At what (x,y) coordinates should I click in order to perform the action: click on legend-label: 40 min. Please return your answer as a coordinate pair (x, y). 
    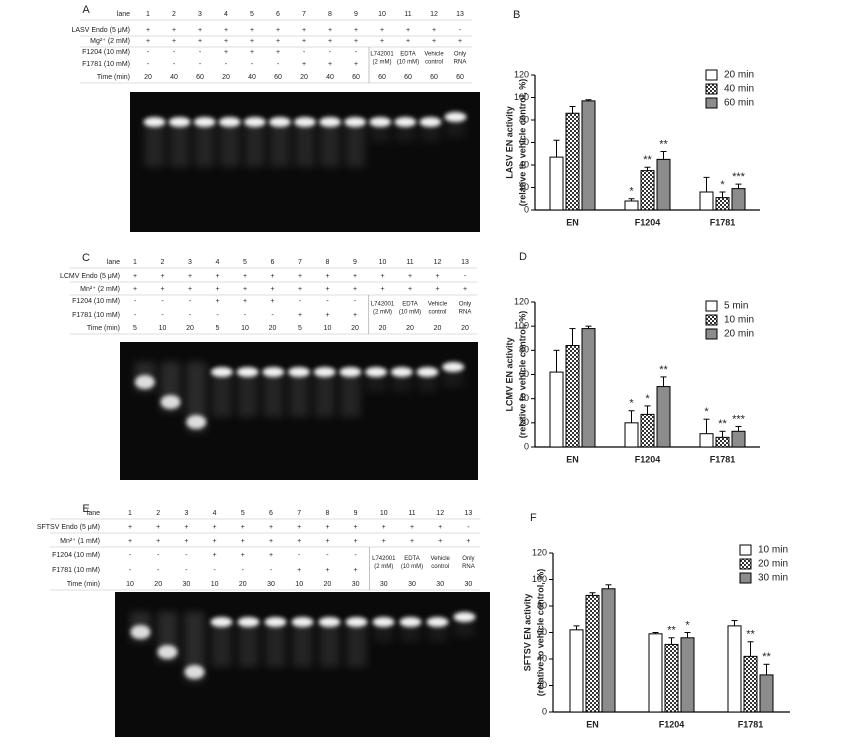
    Looking at the image, I should click on (739, 89).